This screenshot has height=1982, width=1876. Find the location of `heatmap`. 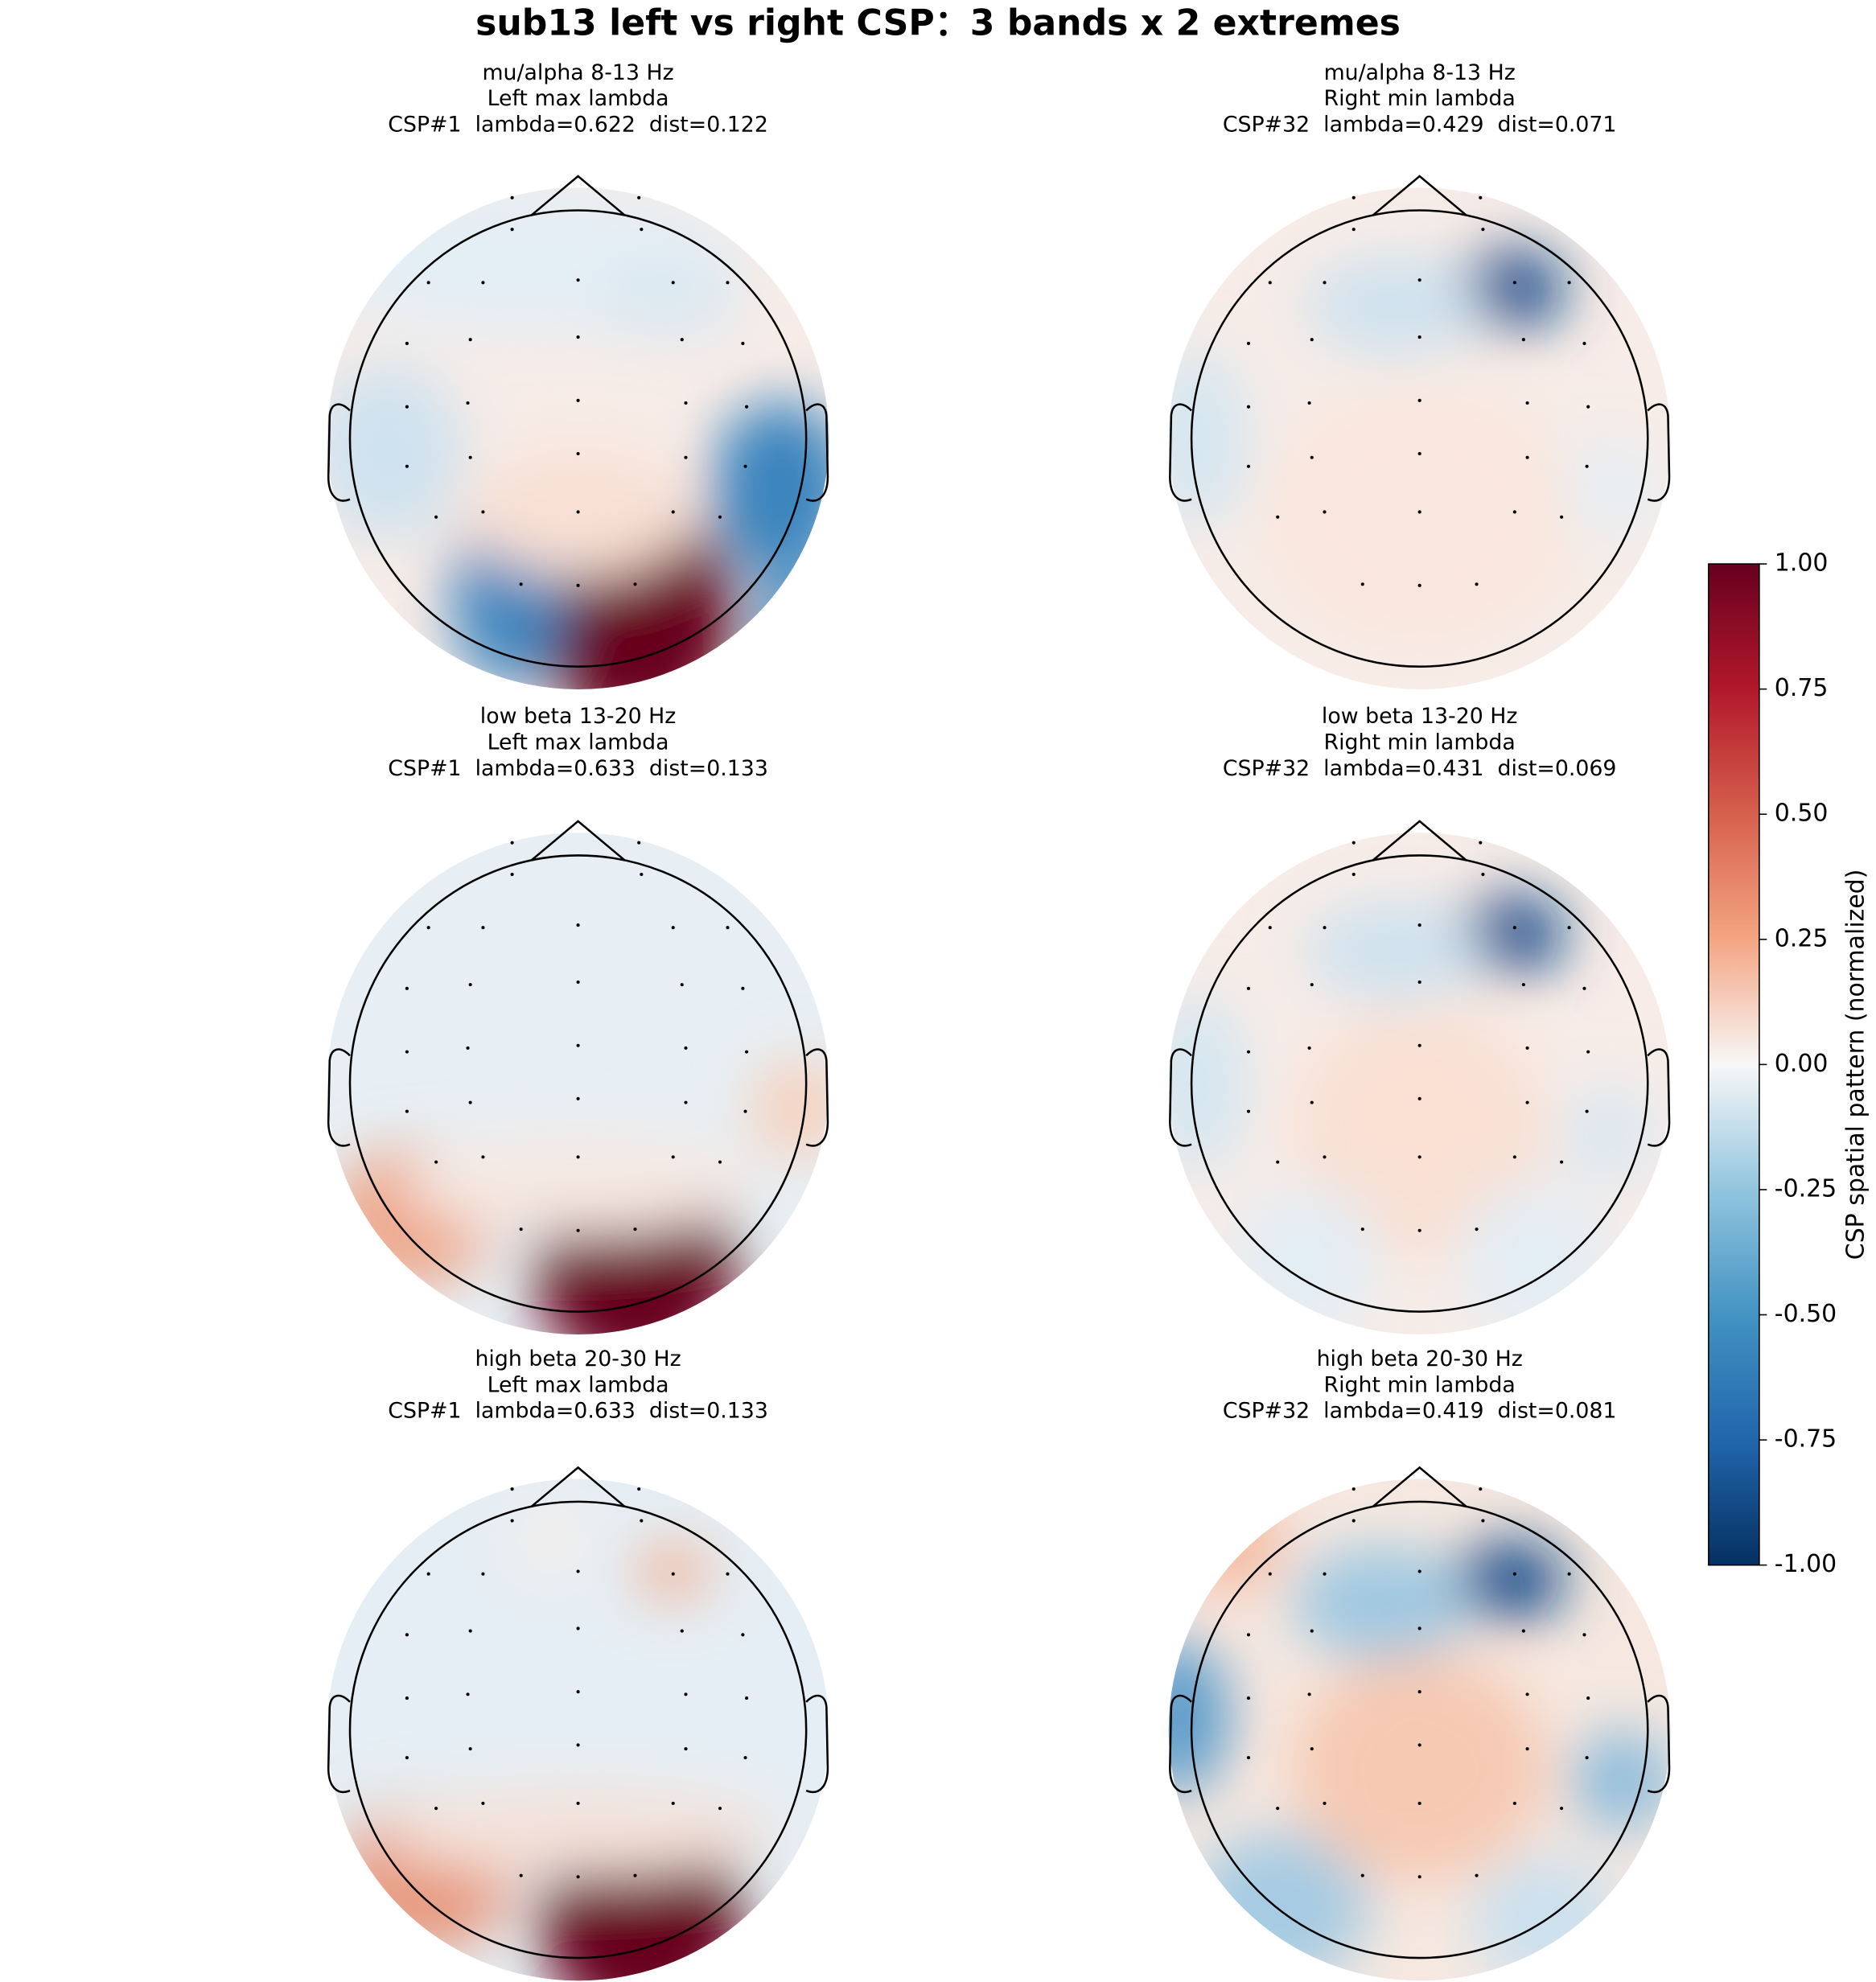

heatmap is located at coordinates (578, 438).